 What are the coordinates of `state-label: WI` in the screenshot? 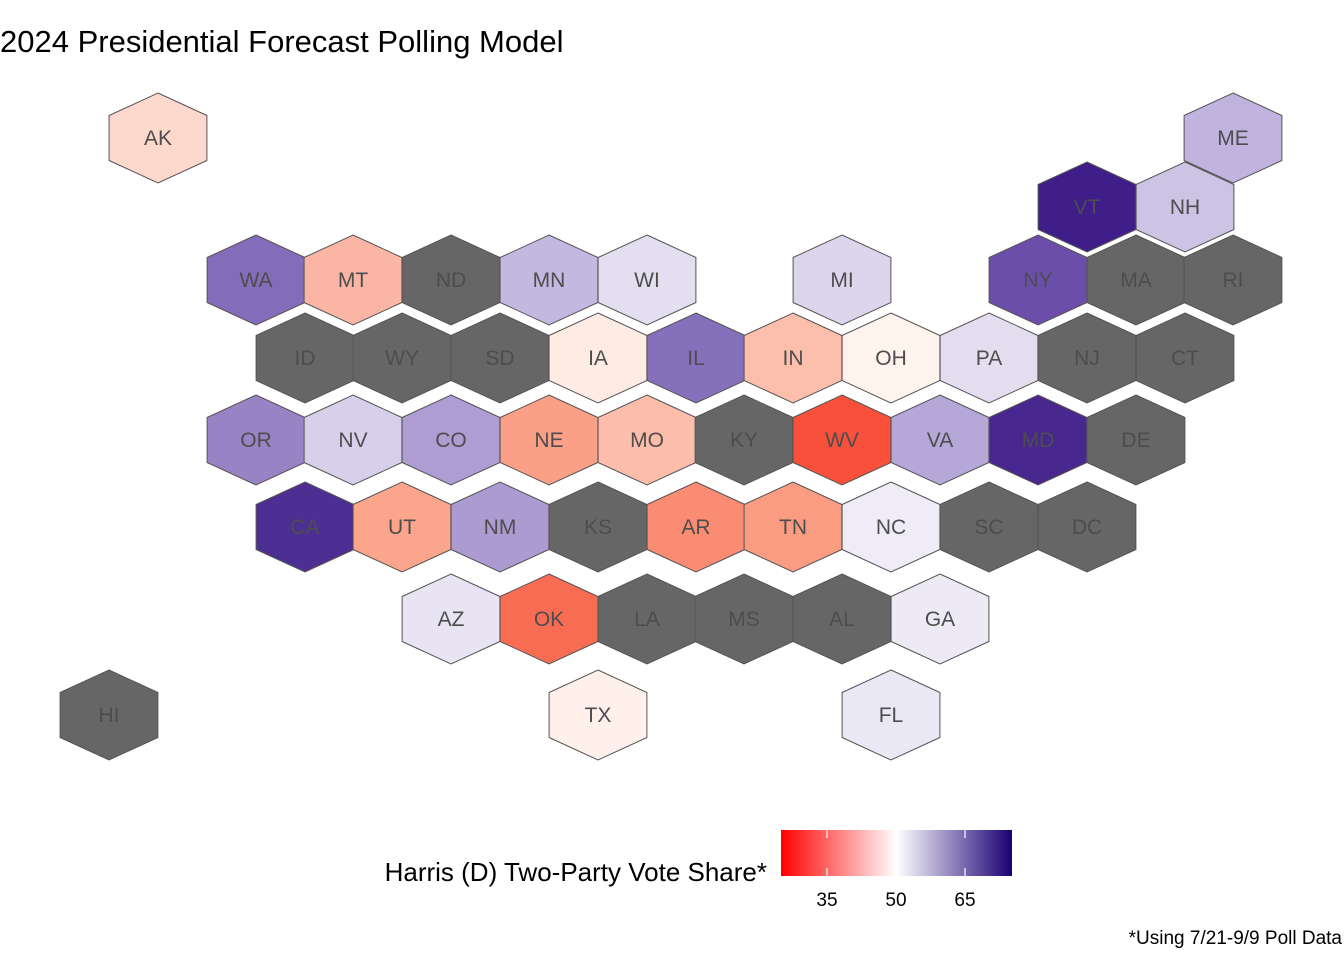 It's located at (647, 280).